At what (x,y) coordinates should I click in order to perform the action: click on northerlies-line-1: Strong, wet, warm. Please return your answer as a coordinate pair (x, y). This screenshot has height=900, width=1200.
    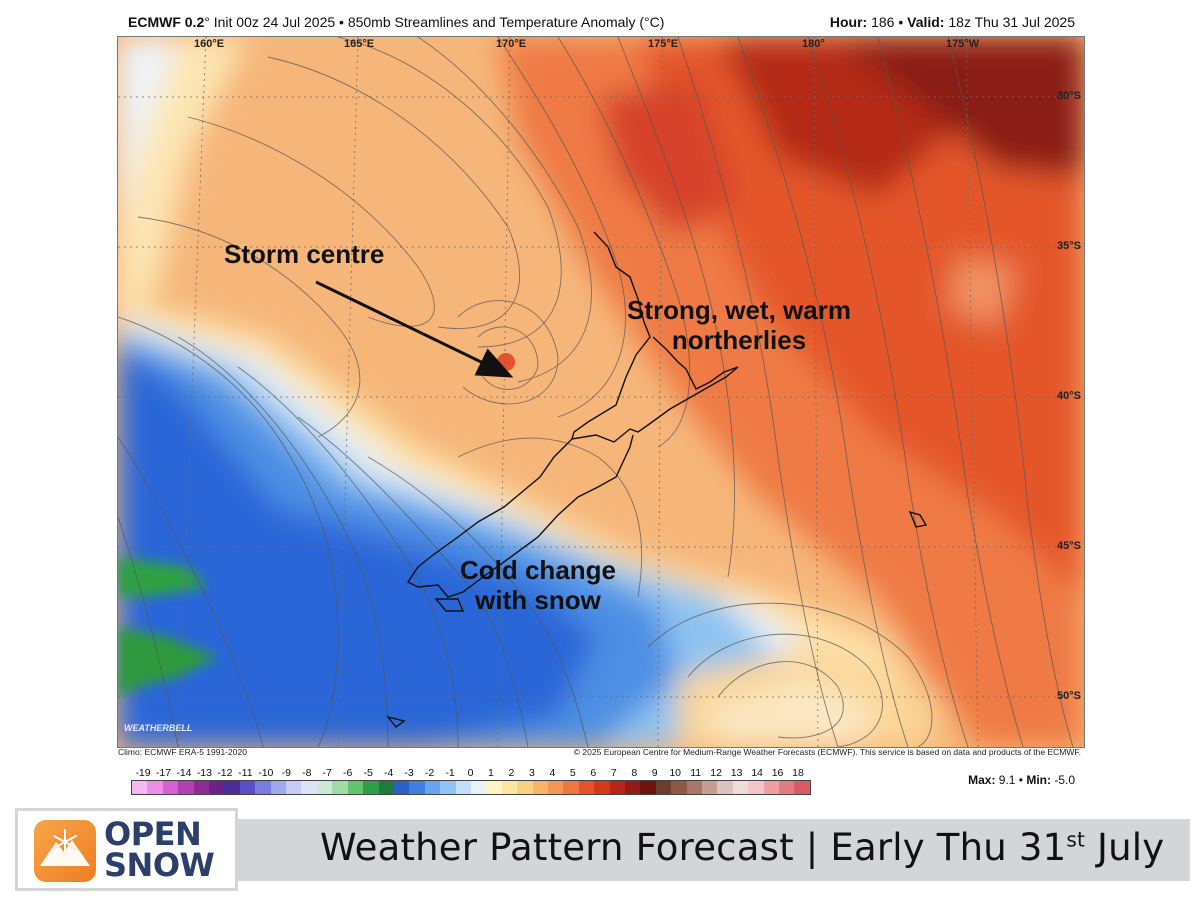
    Looking at the image, I should click on (739, 310).